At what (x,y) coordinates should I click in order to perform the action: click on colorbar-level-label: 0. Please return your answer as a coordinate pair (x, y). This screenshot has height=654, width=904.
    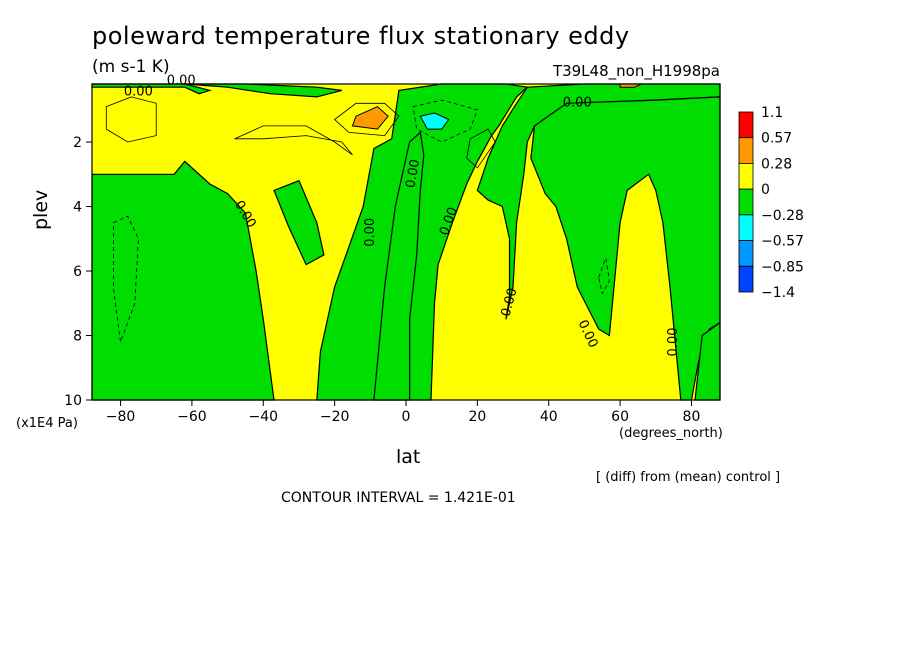
    Looking at the image, I should click on (765, 190).